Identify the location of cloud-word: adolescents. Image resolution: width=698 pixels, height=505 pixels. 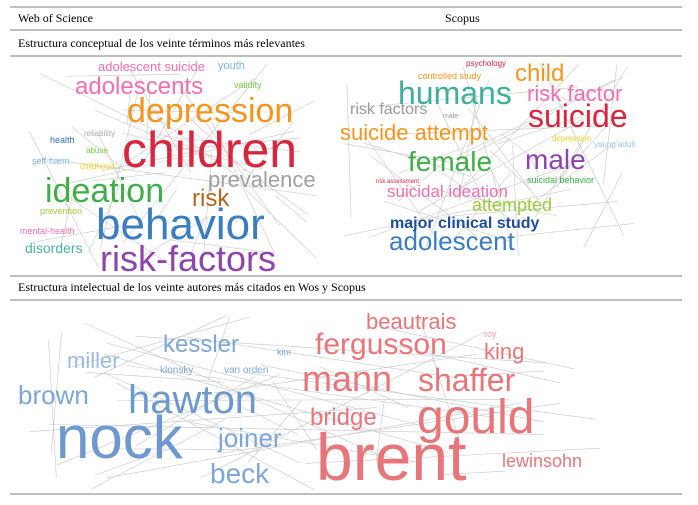
(139, 86).